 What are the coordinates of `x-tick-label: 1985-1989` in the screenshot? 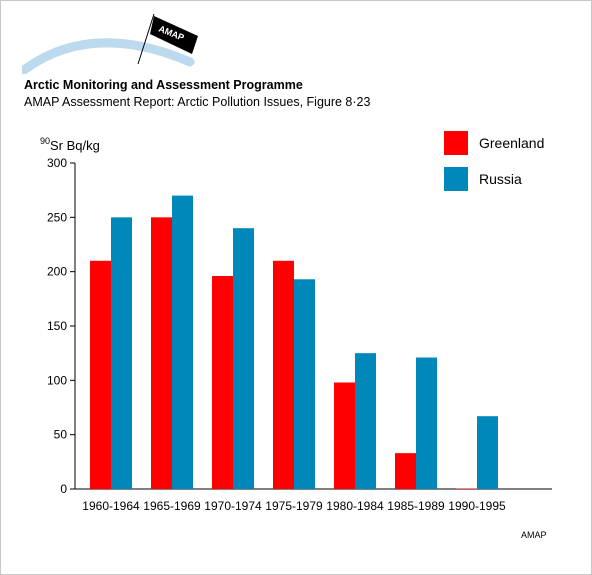 It's located at (416, 506).